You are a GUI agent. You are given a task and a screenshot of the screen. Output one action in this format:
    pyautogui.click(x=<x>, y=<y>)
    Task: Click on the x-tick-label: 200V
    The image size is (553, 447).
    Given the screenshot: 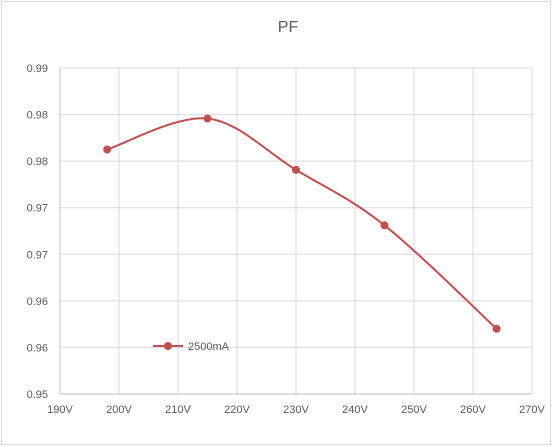 What is the action you would take?
    pyautogui.click(x=119, y=410)
    